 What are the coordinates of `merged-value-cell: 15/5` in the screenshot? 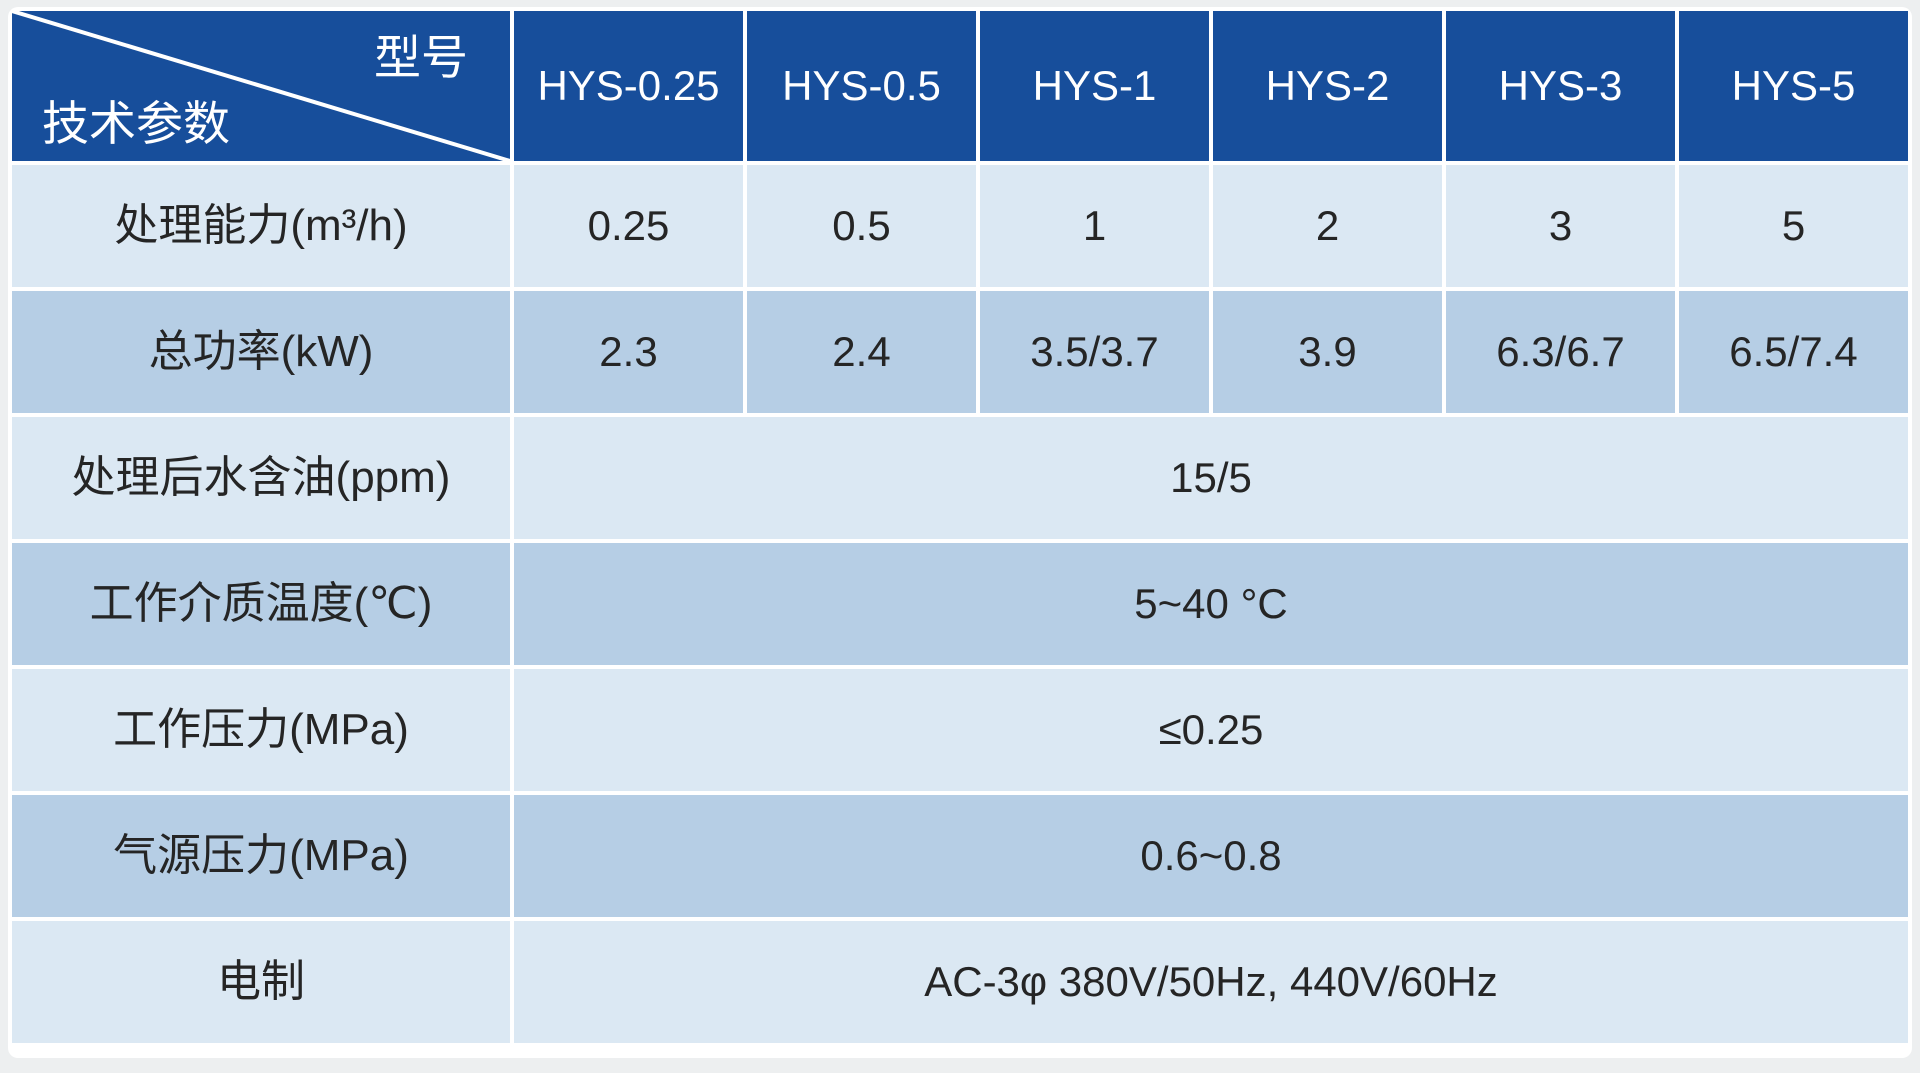 It's located at (1211, 478).